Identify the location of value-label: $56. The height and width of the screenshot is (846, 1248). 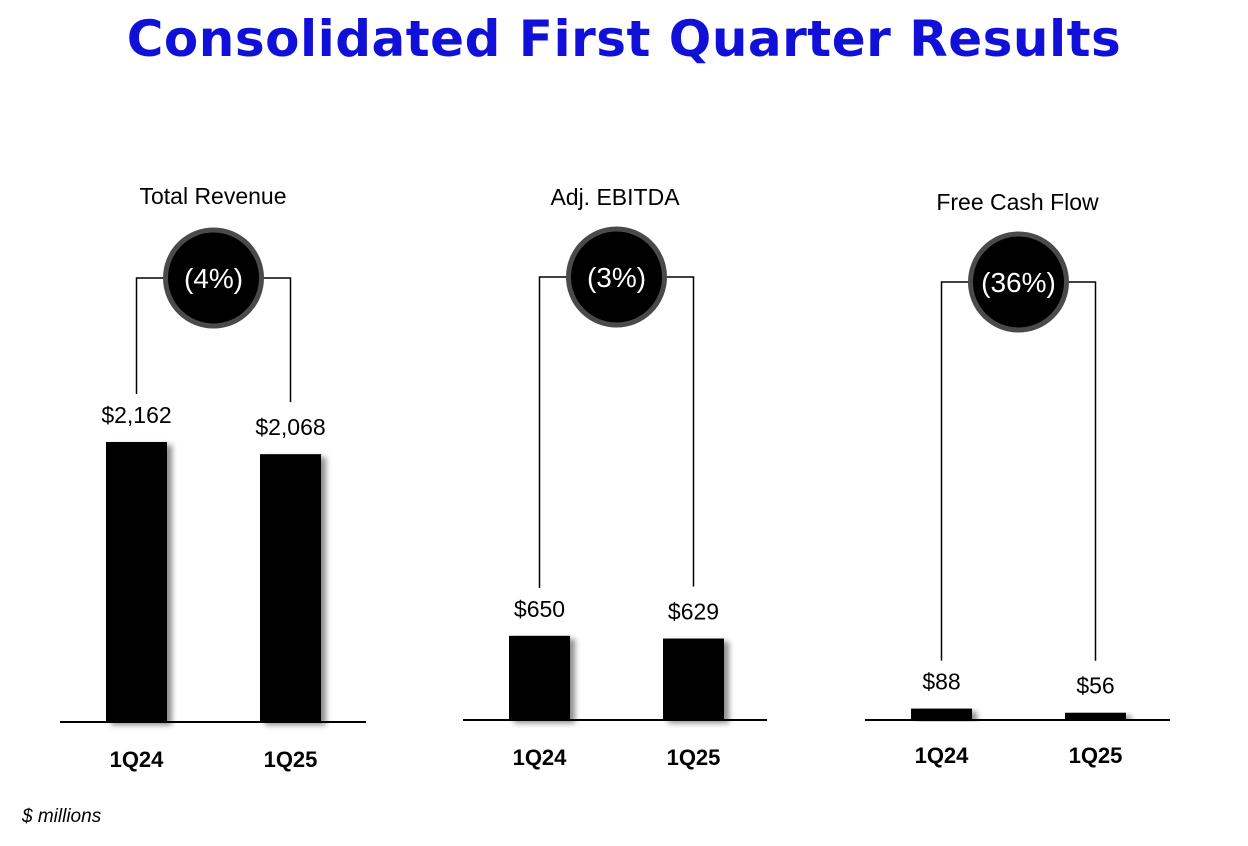
(1095, 686).